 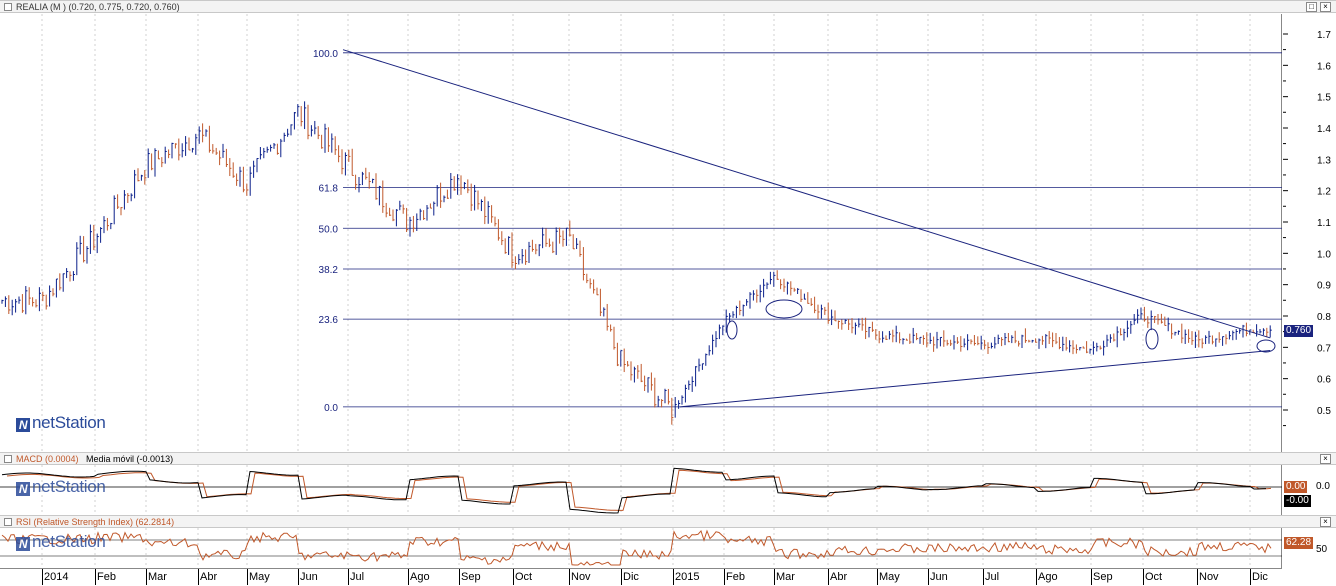 I want to click on fibonacci-label: 23.6, so click(x=329, y=320).